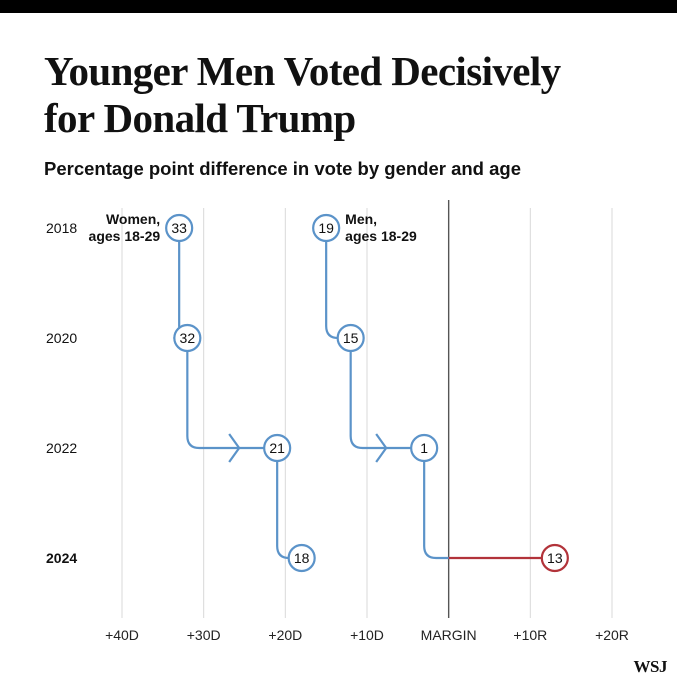  I want to click on series-arrows, so click(308, 448).